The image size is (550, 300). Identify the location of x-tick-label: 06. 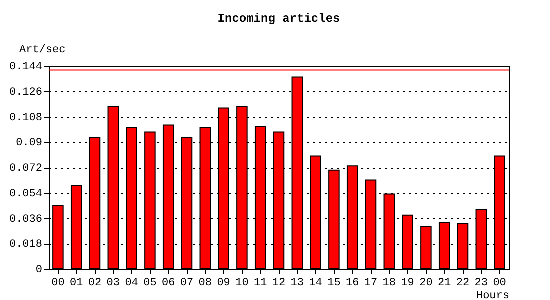
(169, 284).